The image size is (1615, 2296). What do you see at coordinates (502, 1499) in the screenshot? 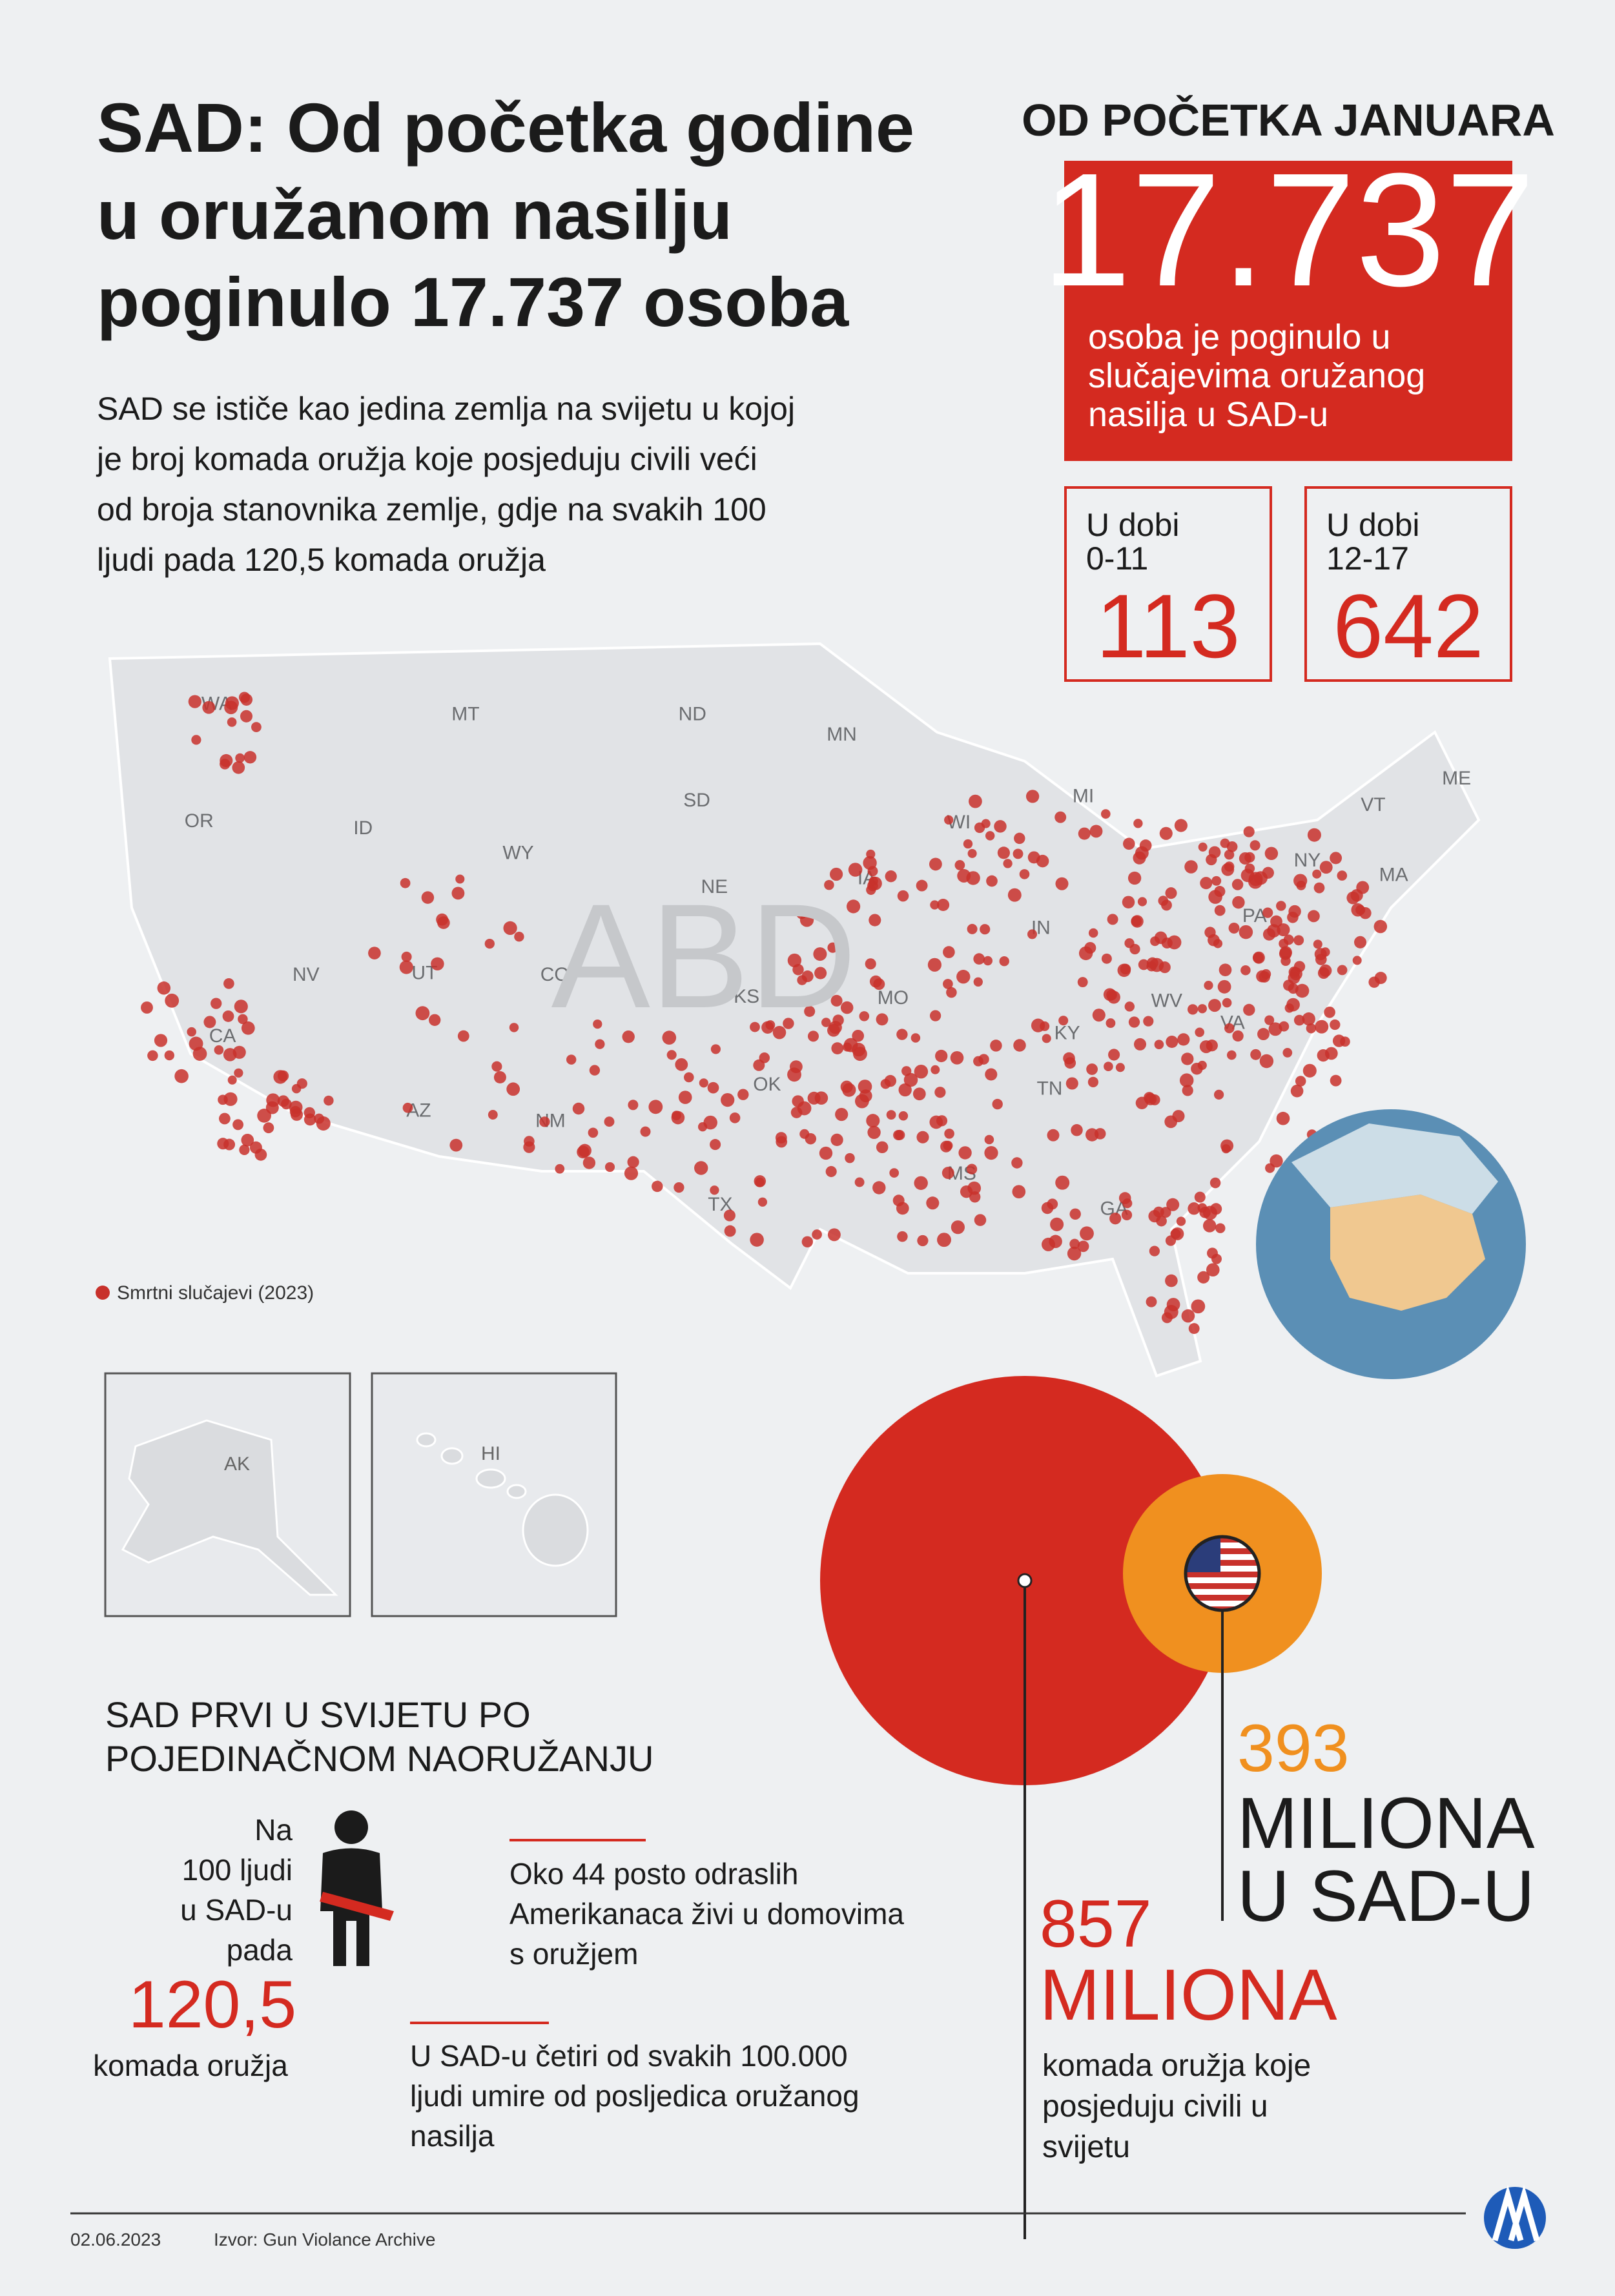
I see `hawaii-shape` at bounding box center [502, 1499].